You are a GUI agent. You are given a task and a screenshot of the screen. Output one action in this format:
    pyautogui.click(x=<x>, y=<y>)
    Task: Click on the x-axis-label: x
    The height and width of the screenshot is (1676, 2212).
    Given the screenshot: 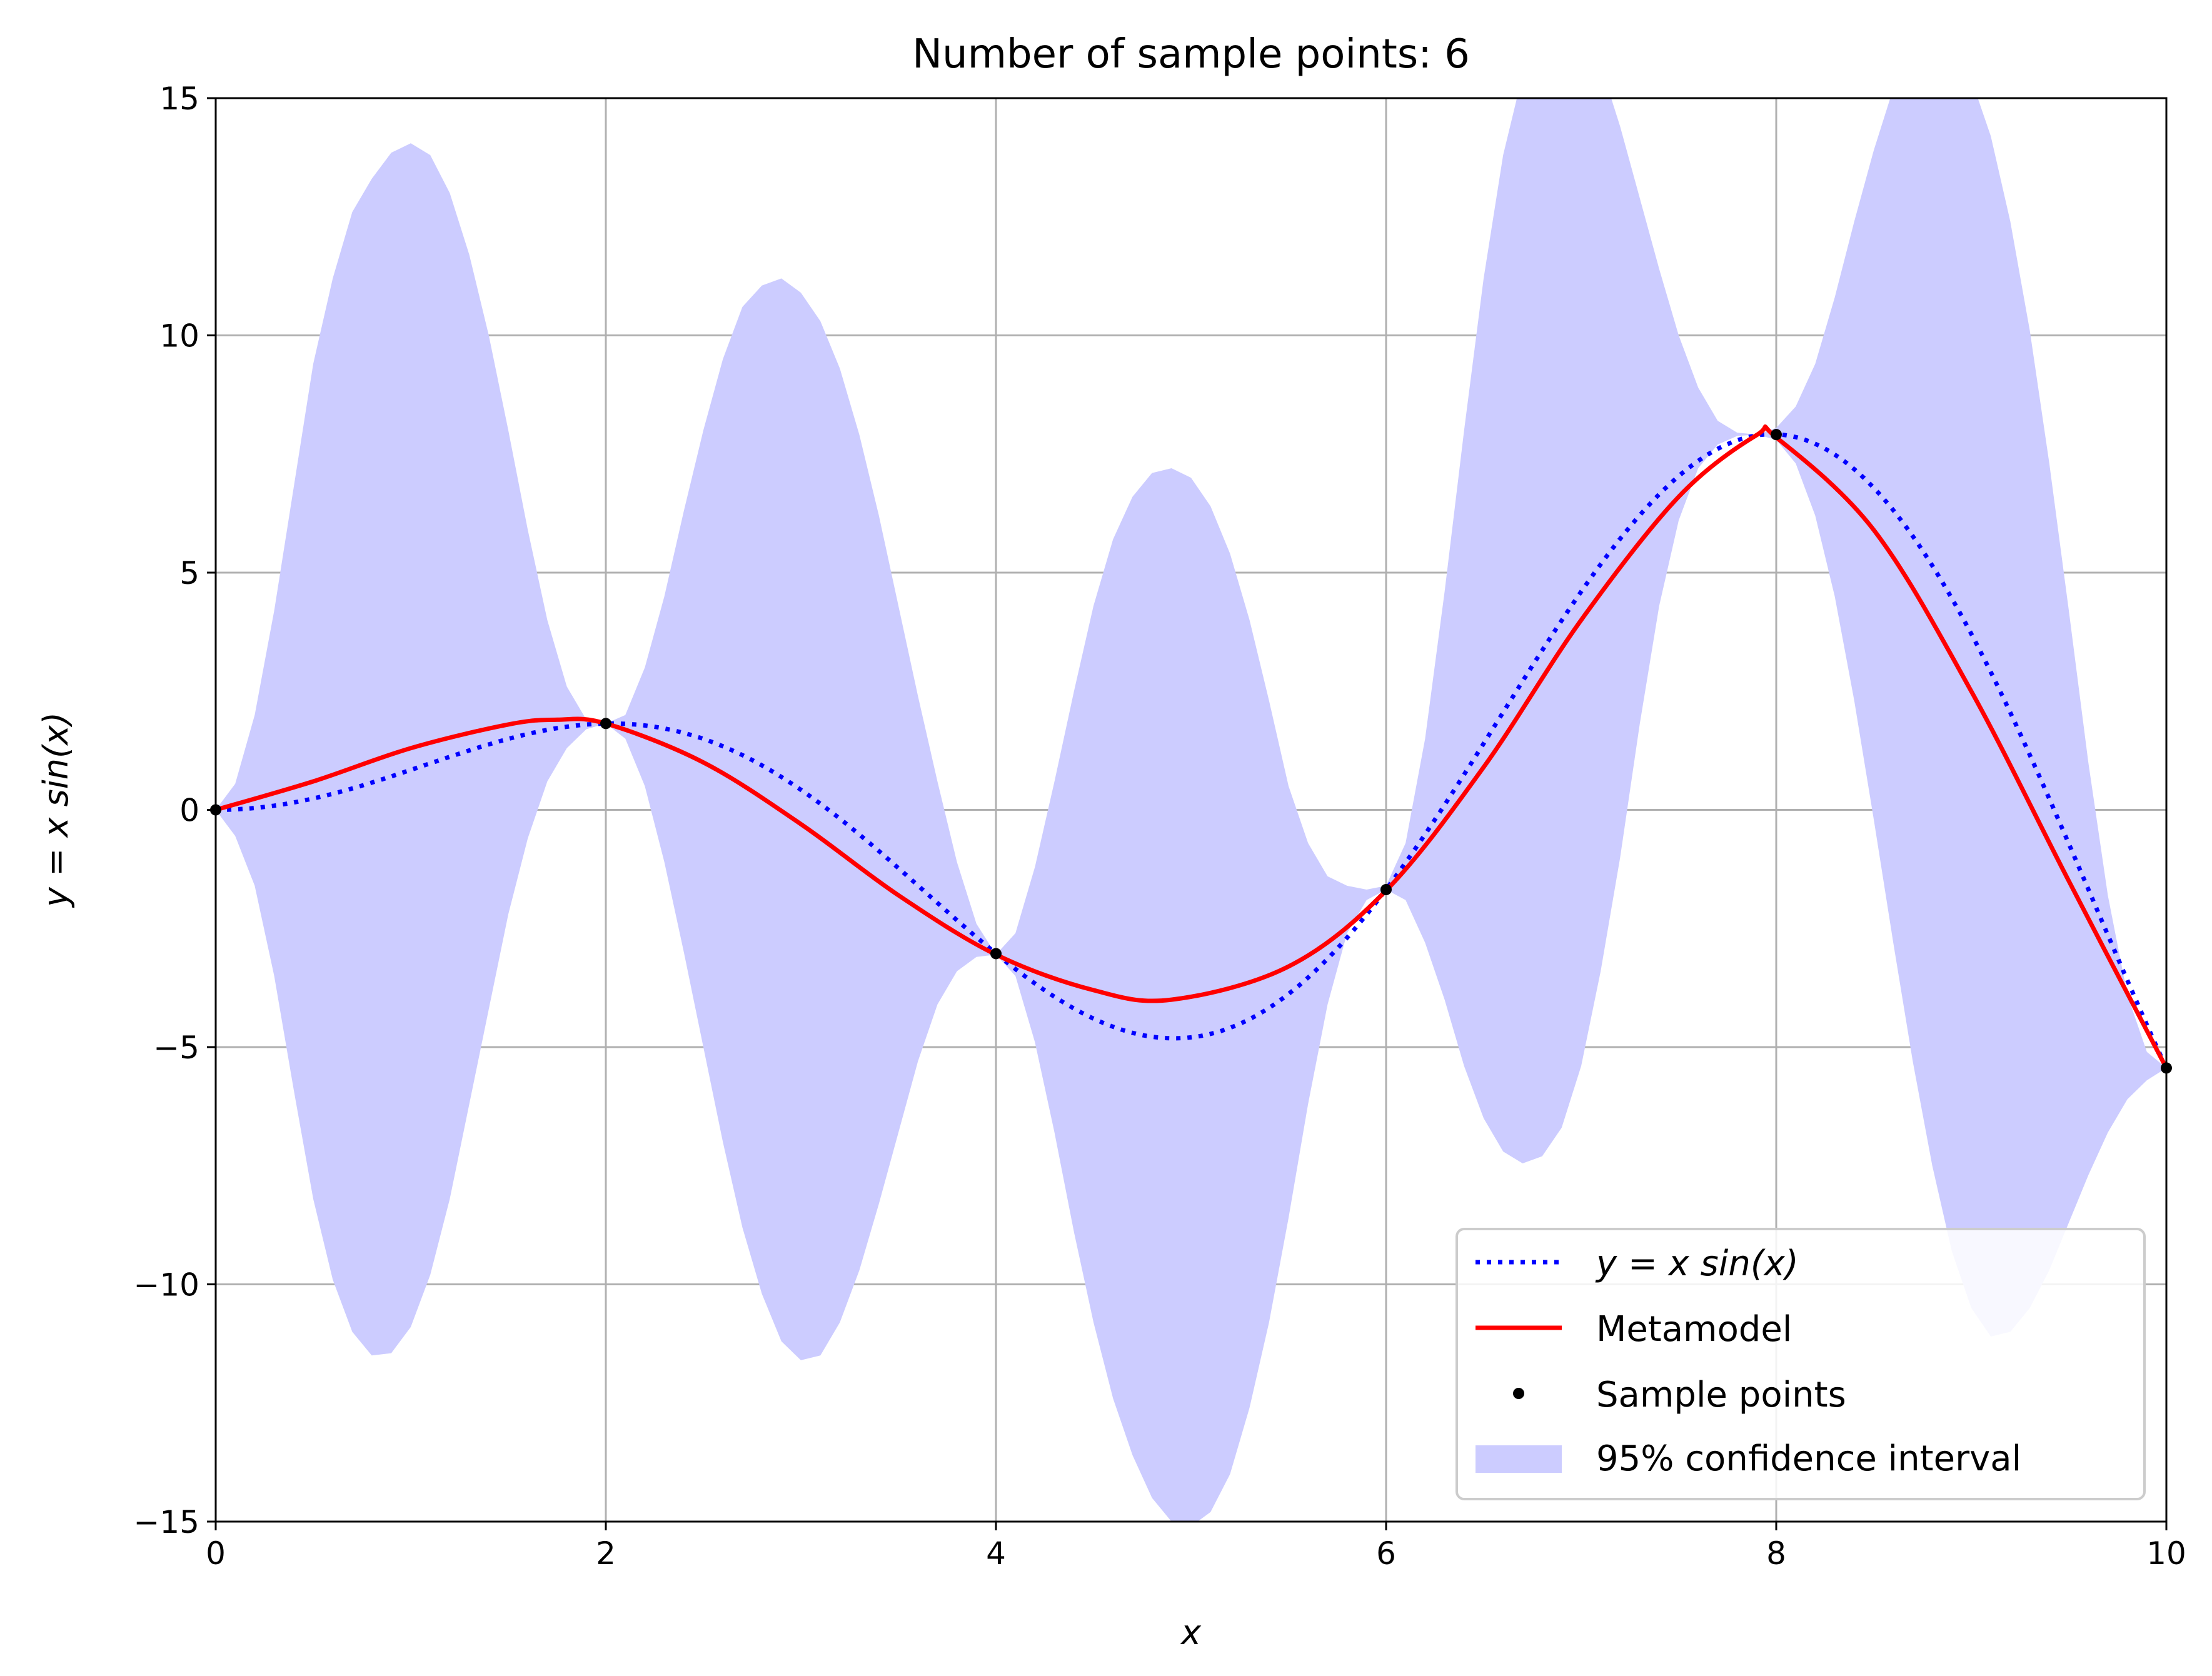 What is the action you would take?
    pyautogui.click(x=1191, y=1633)
    